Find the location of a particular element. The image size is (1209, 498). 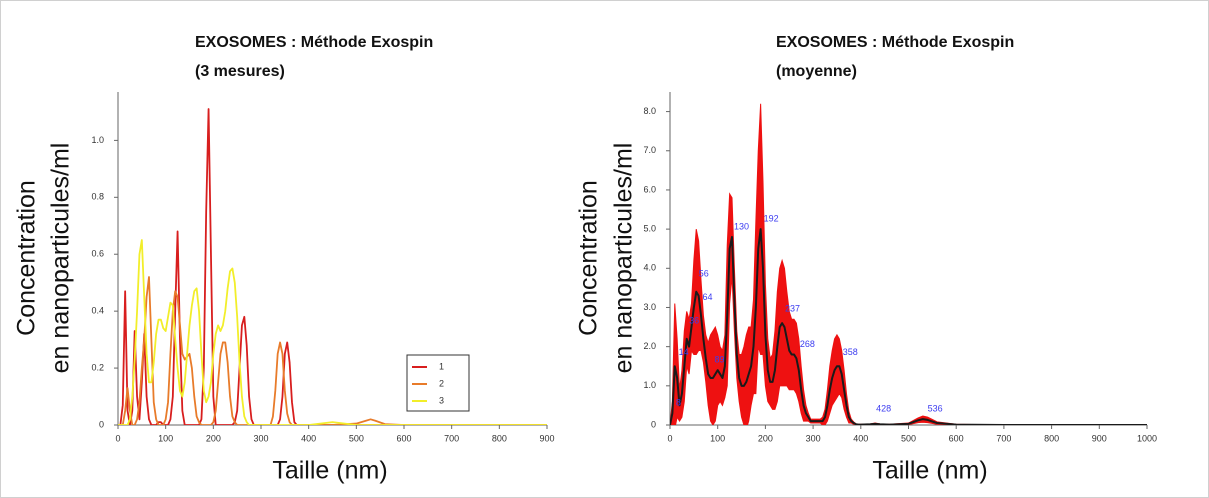

peak-label: 8 is located at coordinates (678, 403).